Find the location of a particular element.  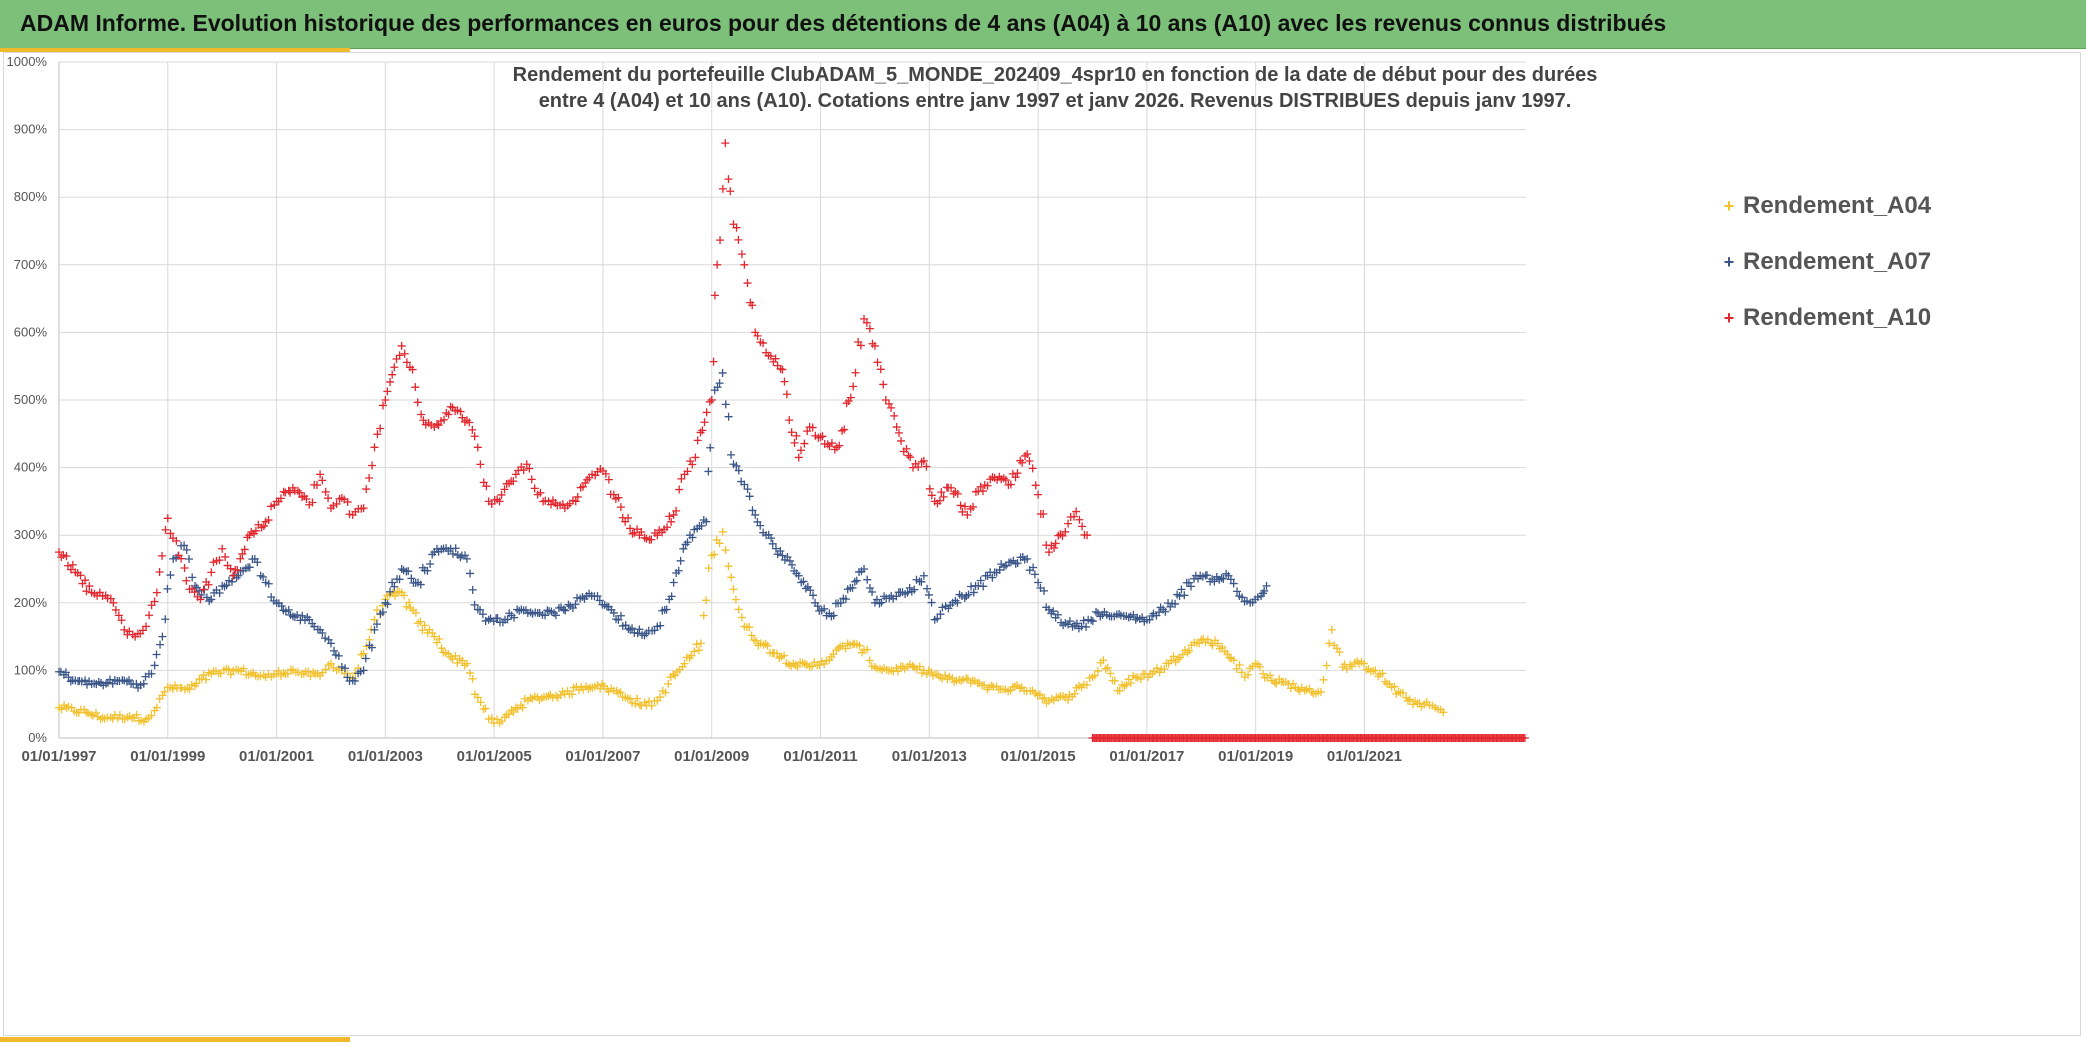

y-tick-label: 1000% is located at coordinates (27, 61).